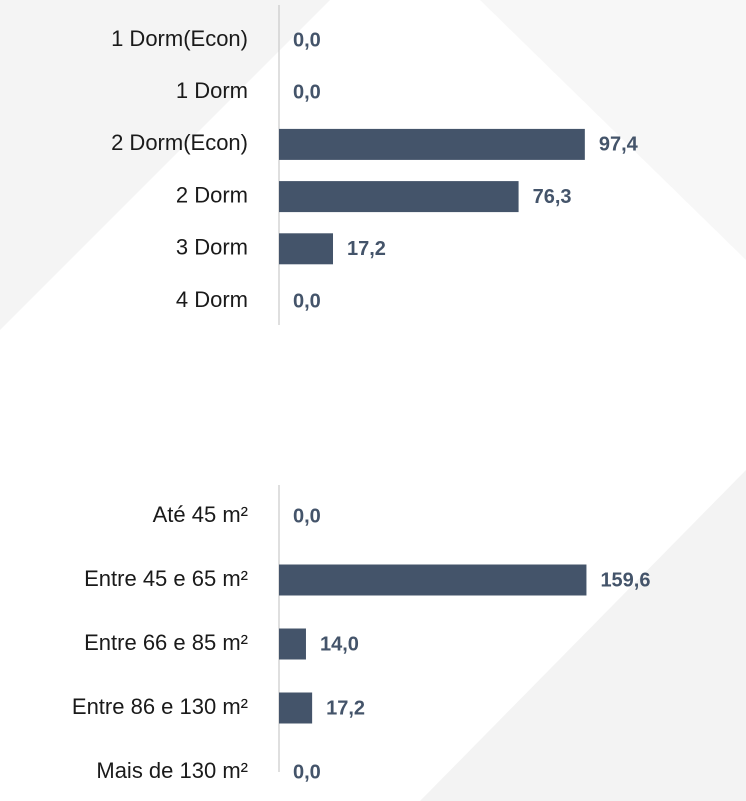 The width and height of the screenshot is (746, 801). I want to click on category-label: 3 Dorm, so click(212, 247).